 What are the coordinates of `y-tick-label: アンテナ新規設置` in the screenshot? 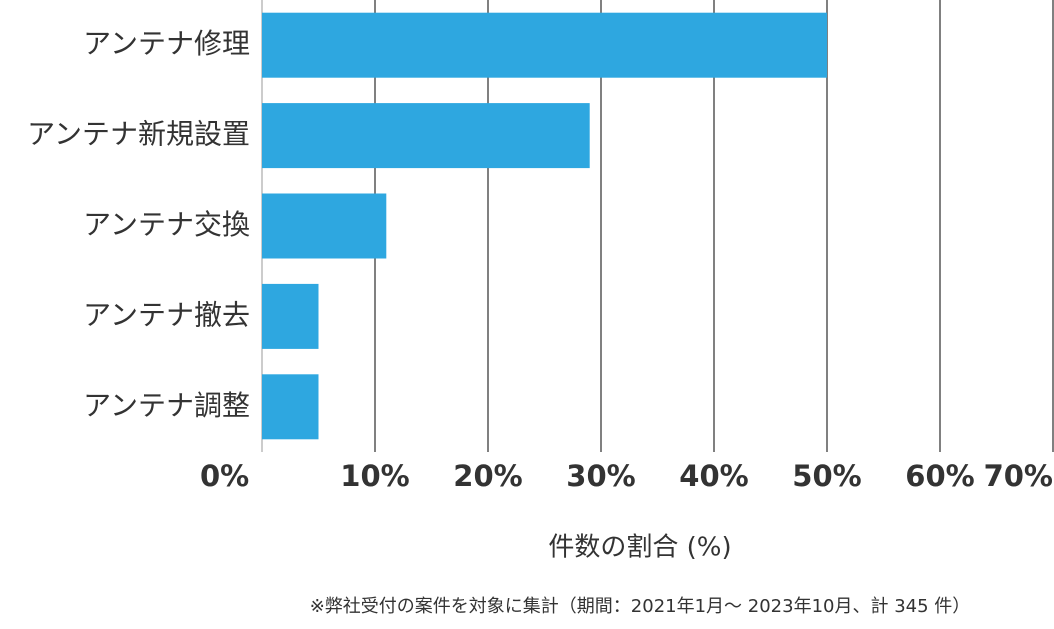 It's located at (138, 134).